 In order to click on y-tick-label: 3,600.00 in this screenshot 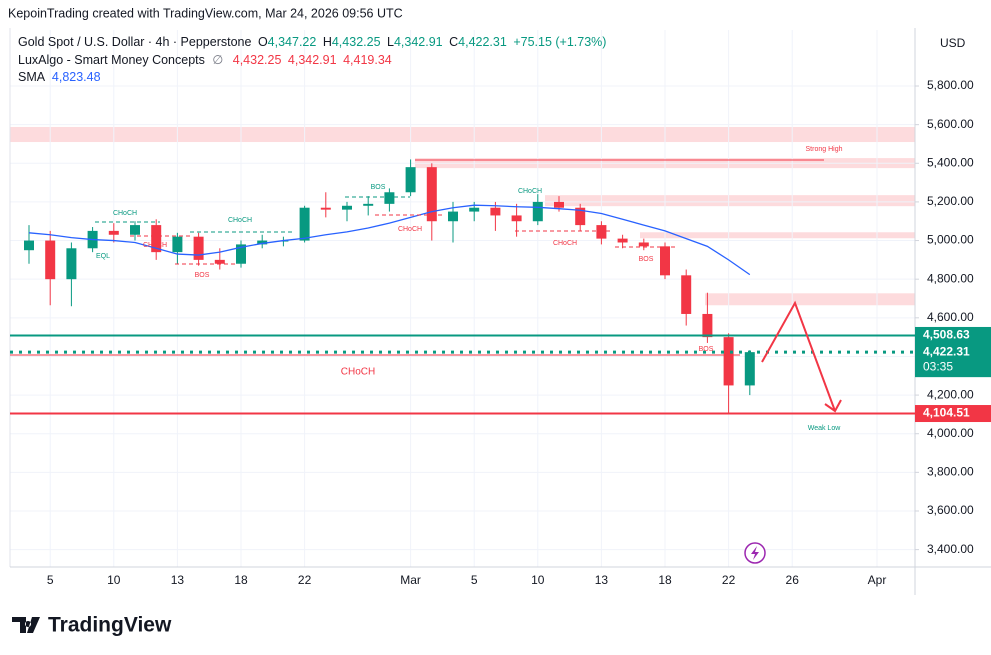, I will do `click(950, 510)`.